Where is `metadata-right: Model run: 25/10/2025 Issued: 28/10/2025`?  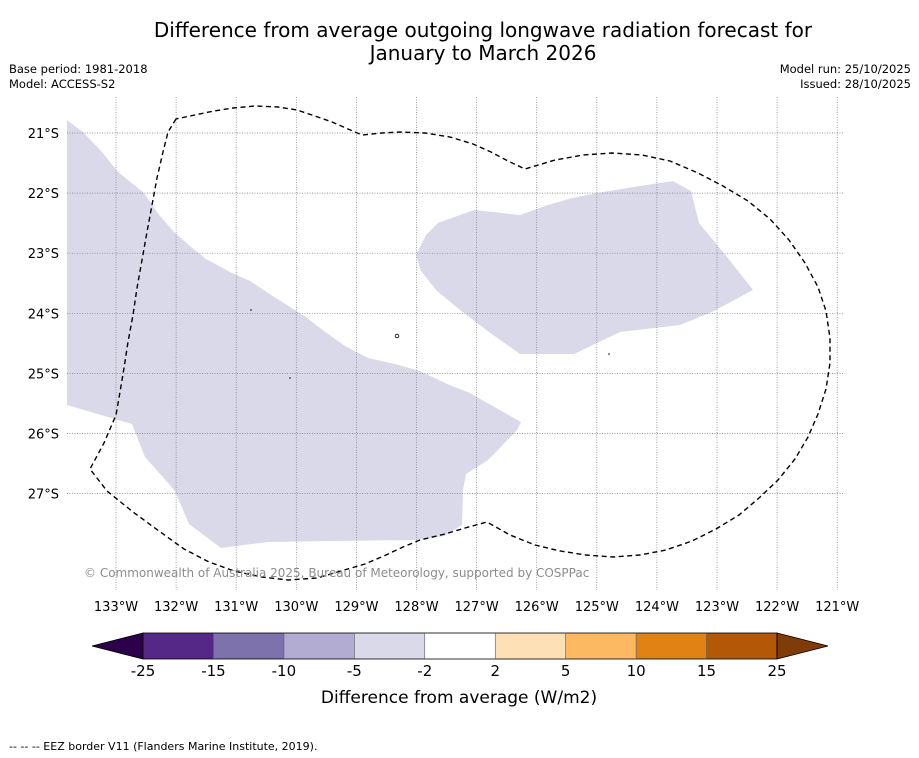 metadata-right: Model run: 25/10/2025 Issued: 28/10/2025 is located at coordinates (845, 77).